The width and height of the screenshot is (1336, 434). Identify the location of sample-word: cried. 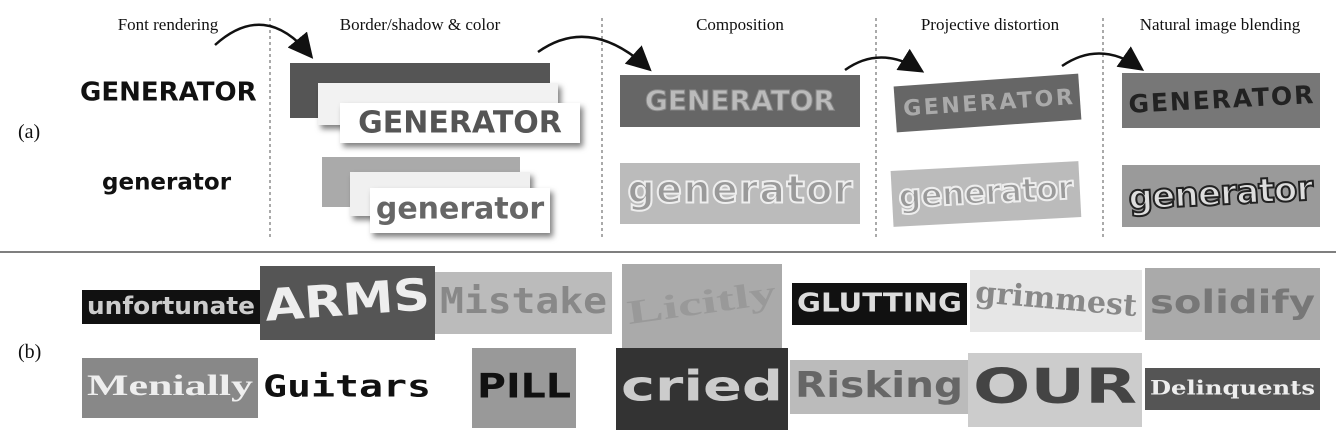
(702, 386).